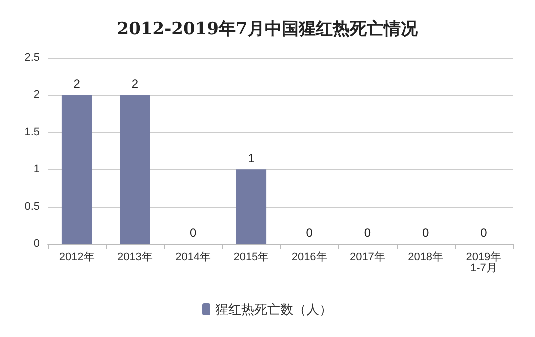 This screenshot has width=535, height=337. What do you see at coordinates (135, 258) in the screenshot?
I see `x-tick-label: 2013年` at bounding box center [135, 258].